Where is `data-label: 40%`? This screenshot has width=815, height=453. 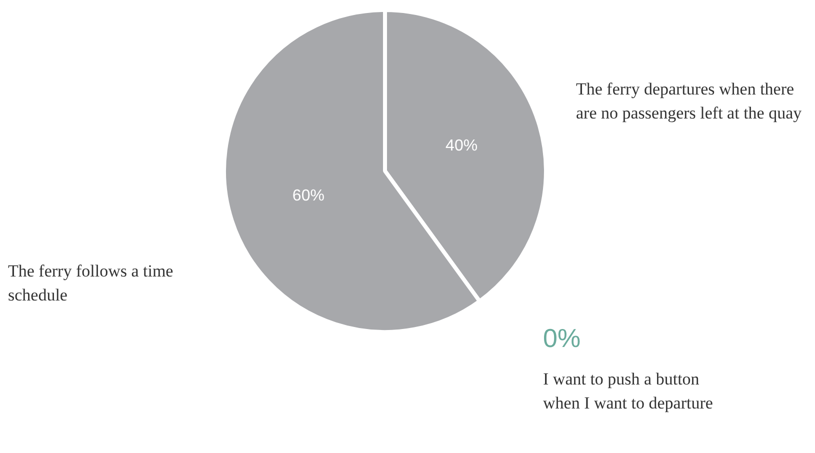
data-label: 40% is located at coordinates (462, 146).